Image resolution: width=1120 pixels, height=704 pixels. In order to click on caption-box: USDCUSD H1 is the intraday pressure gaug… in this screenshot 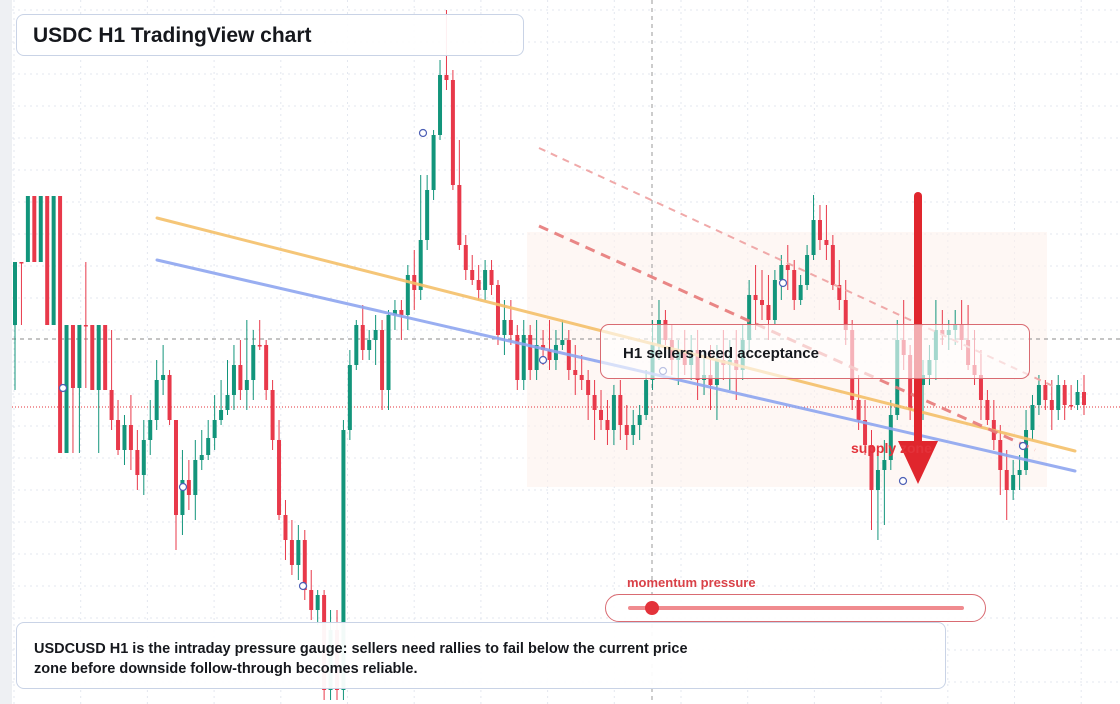, I will do `click(481, 655)`.